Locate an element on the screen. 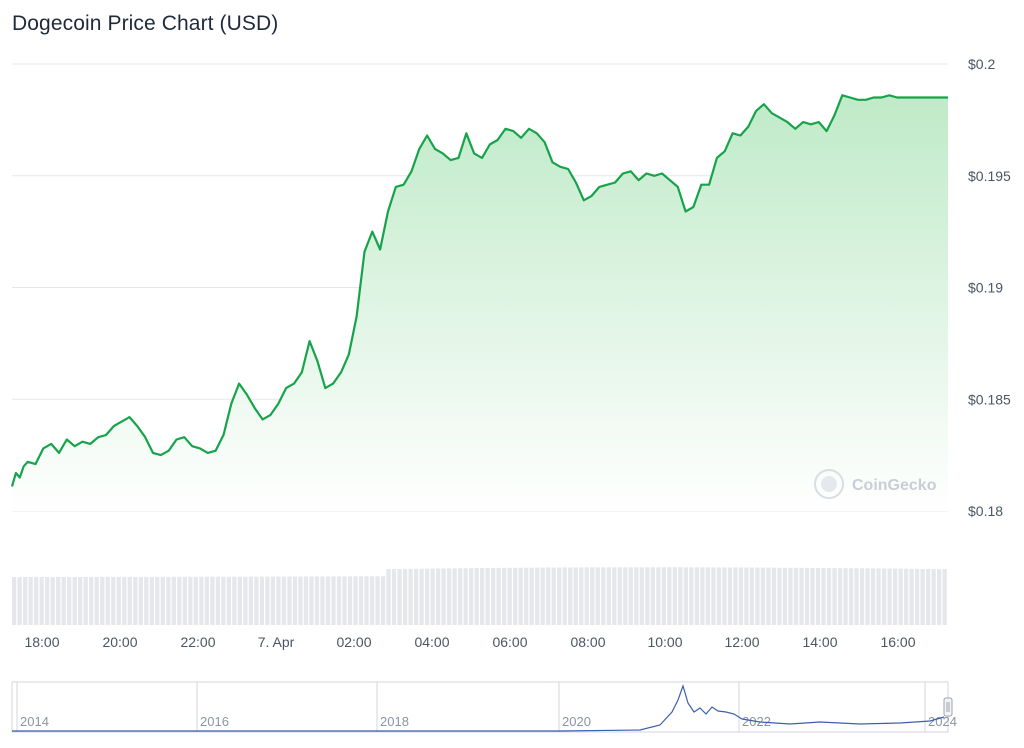  navigator-frame is located at coordinates (480, 707).